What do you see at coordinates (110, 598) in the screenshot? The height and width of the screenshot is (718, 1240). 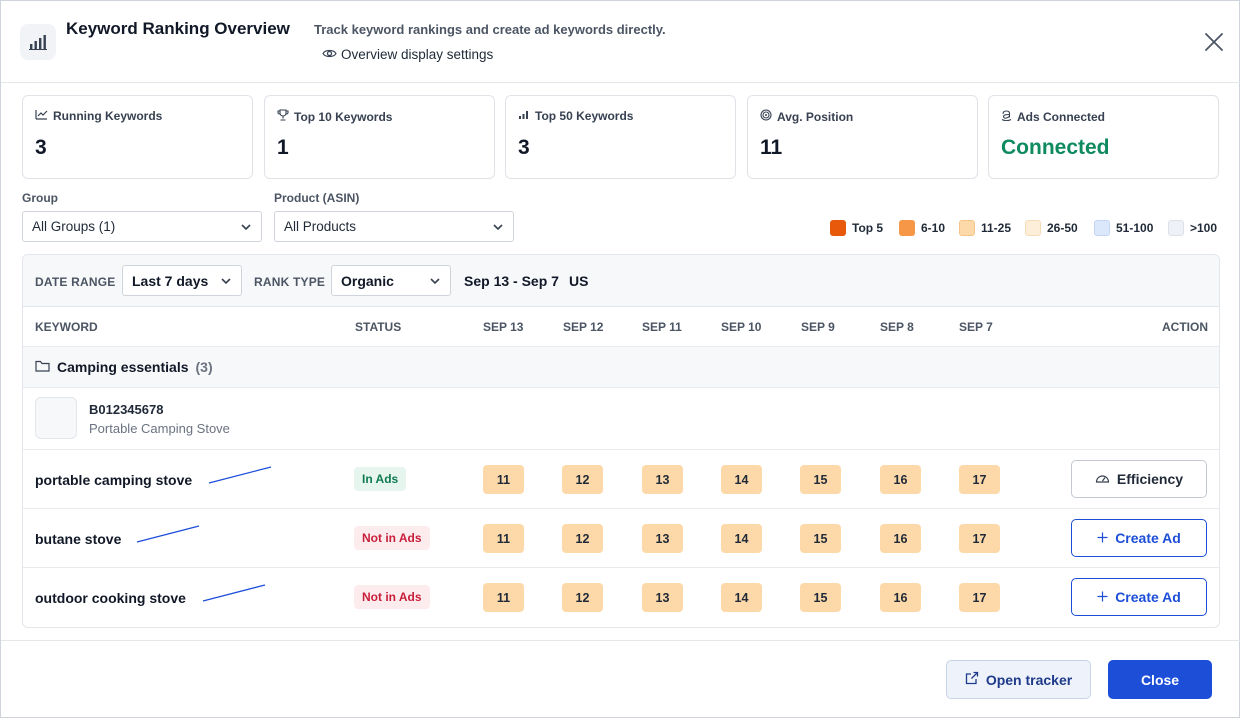 I see `keyword-text: outdoor cooking stove` at bounding box center [110, 598].